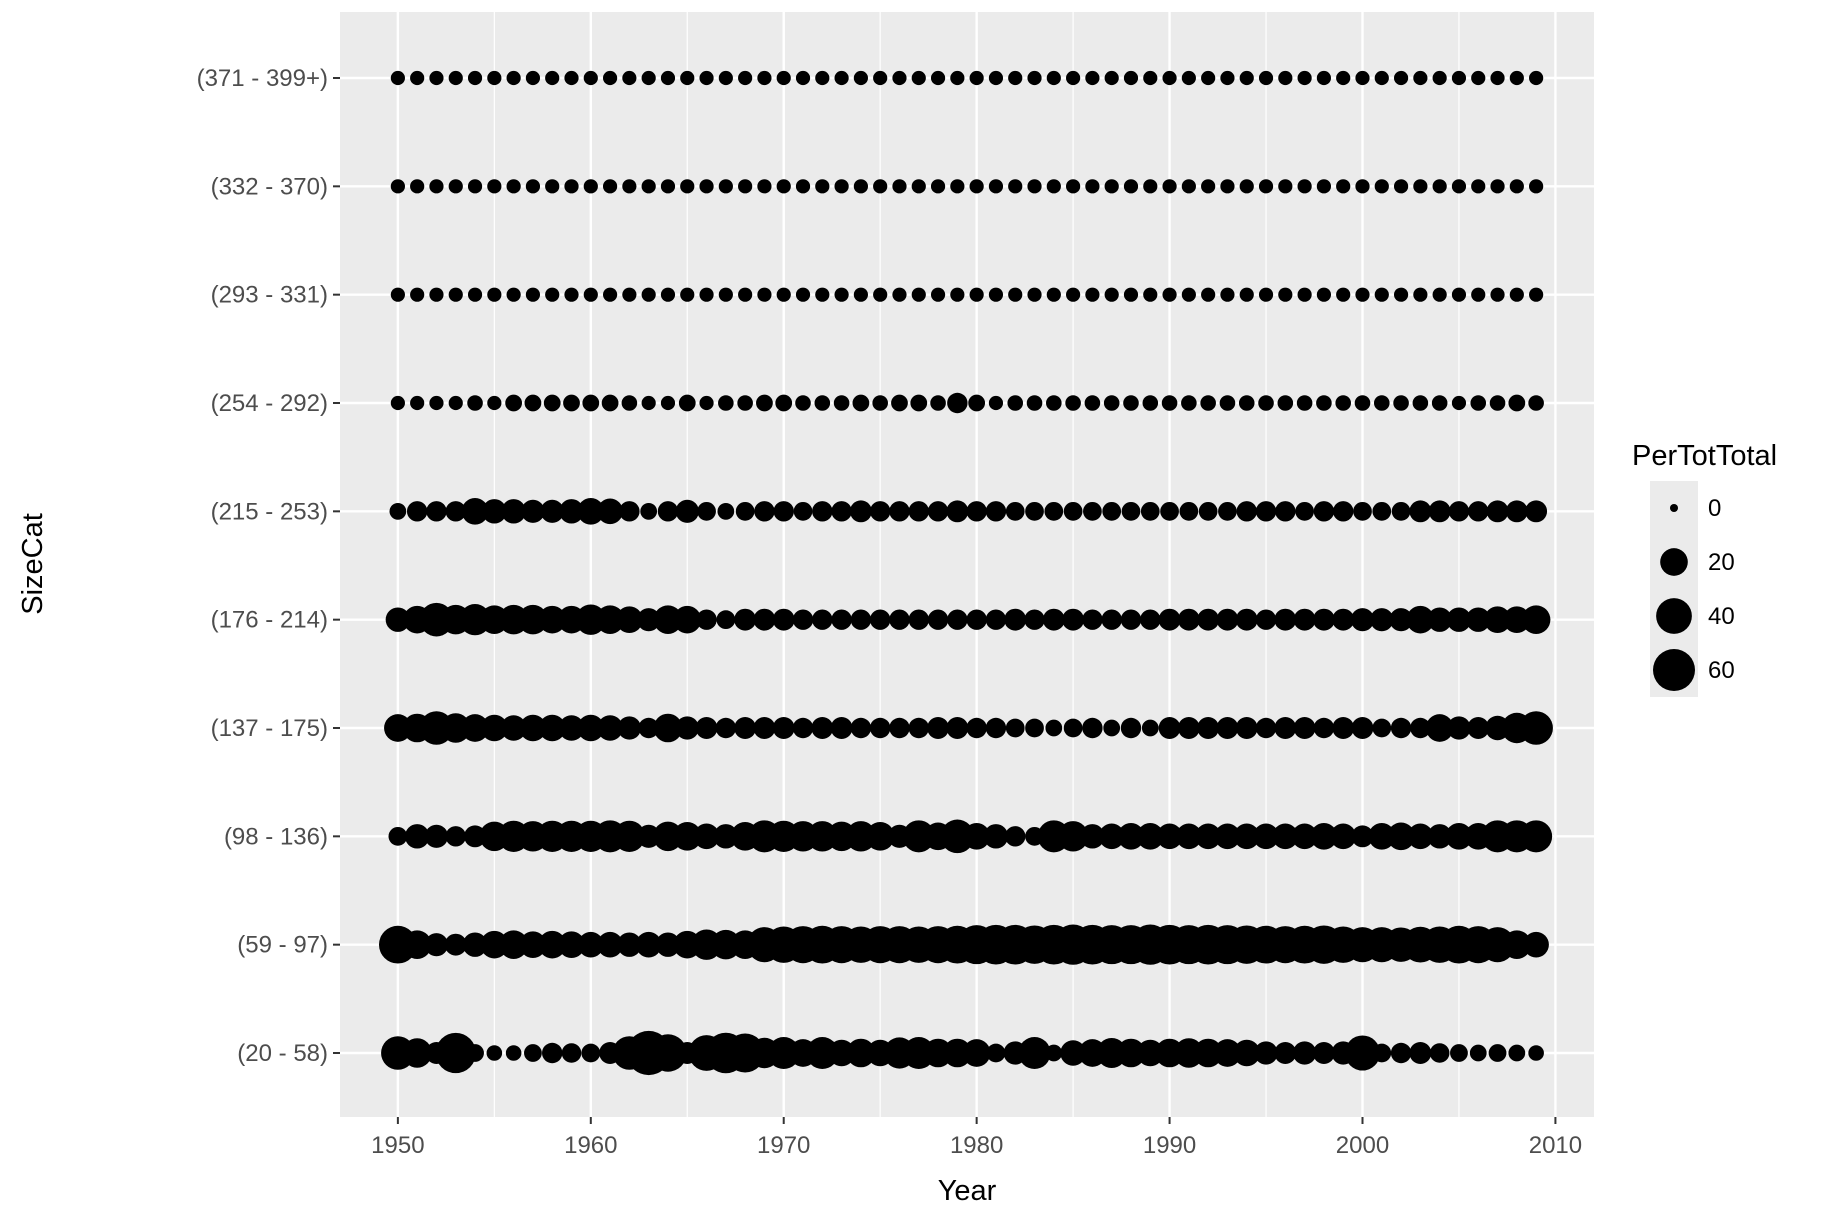 This screenshot has width=1828, height=1213. I want to click on legend-label: 0, so click(1714, 508).